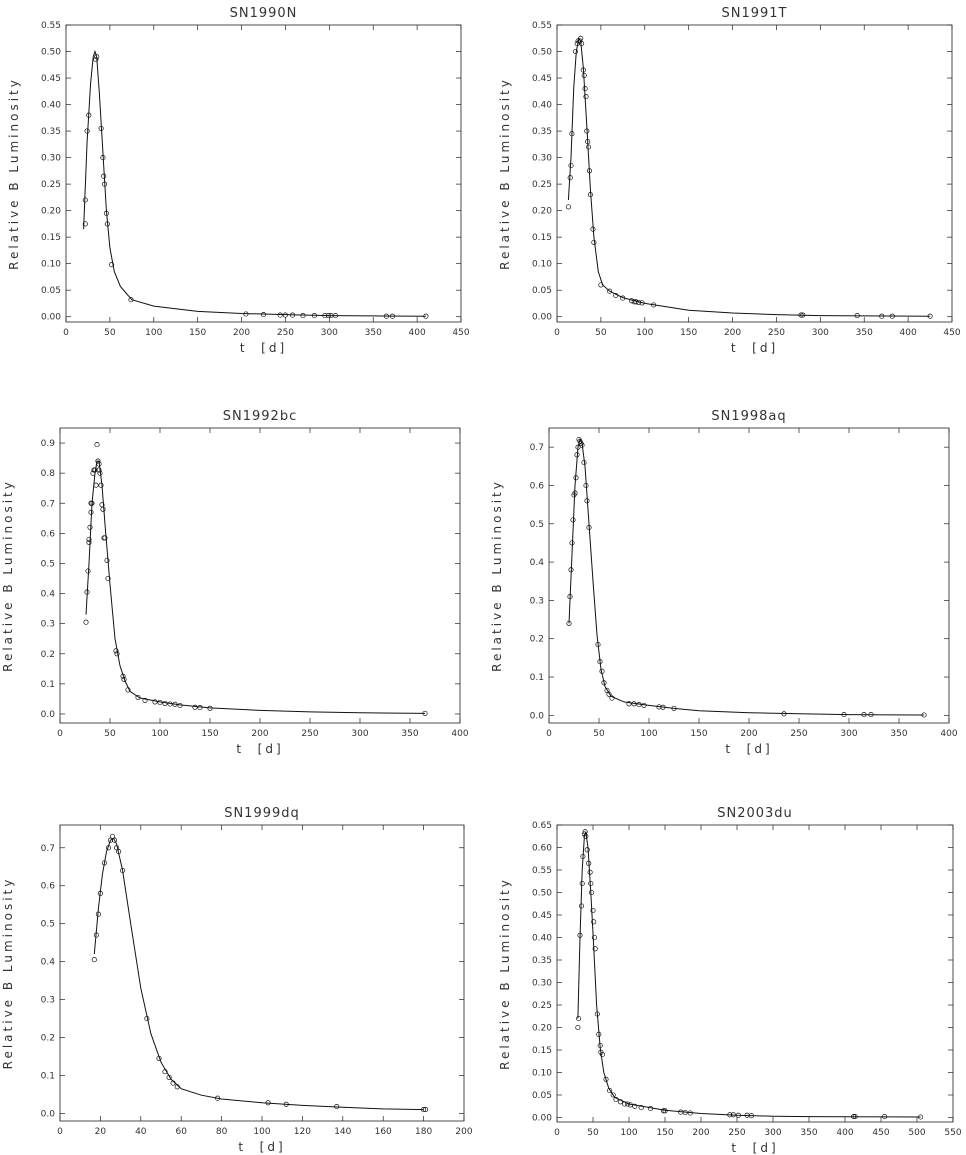  I want to click on panel-title: SN1998aq, so click(748, 416).